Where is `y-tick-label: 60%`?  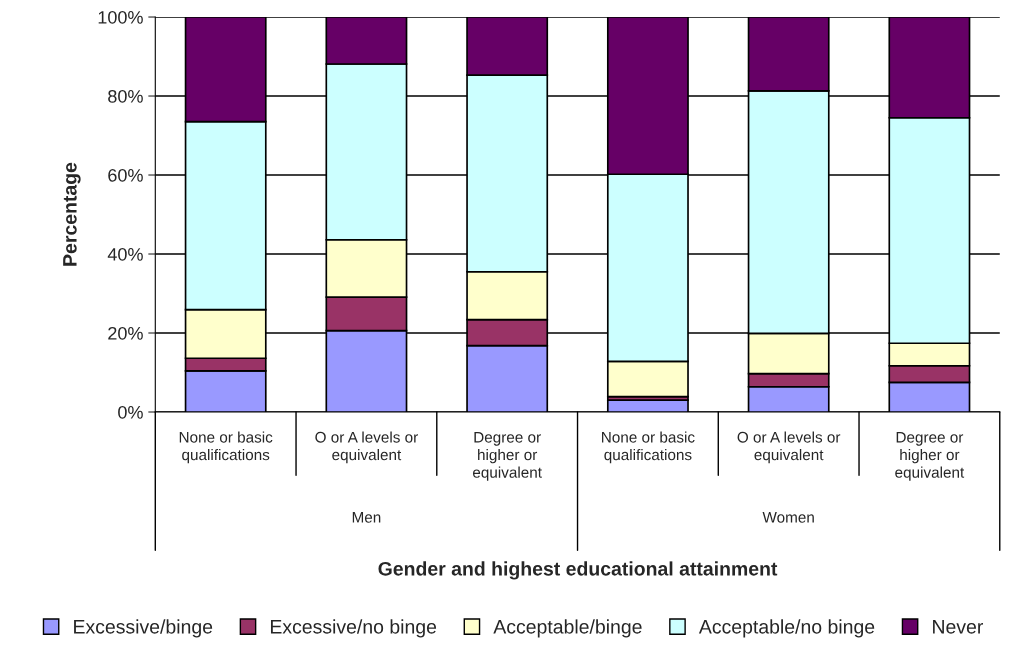 y-tick-label: 60% is located at coordinates (125, 175).